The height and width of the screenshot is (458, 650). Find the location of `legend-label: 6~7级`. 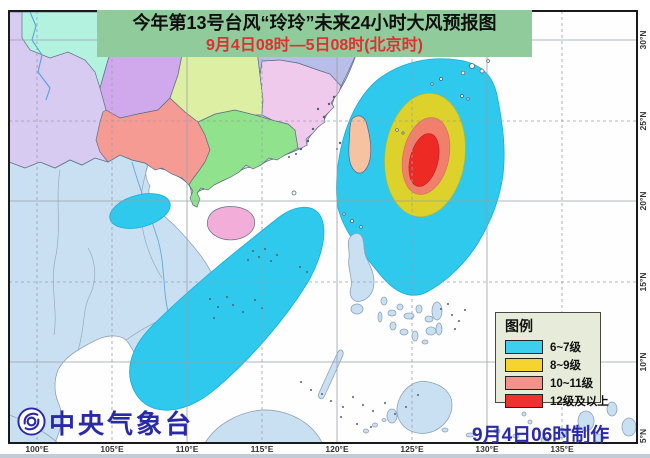

legend-label: 6~7级 is located at coordinates (566, 347).